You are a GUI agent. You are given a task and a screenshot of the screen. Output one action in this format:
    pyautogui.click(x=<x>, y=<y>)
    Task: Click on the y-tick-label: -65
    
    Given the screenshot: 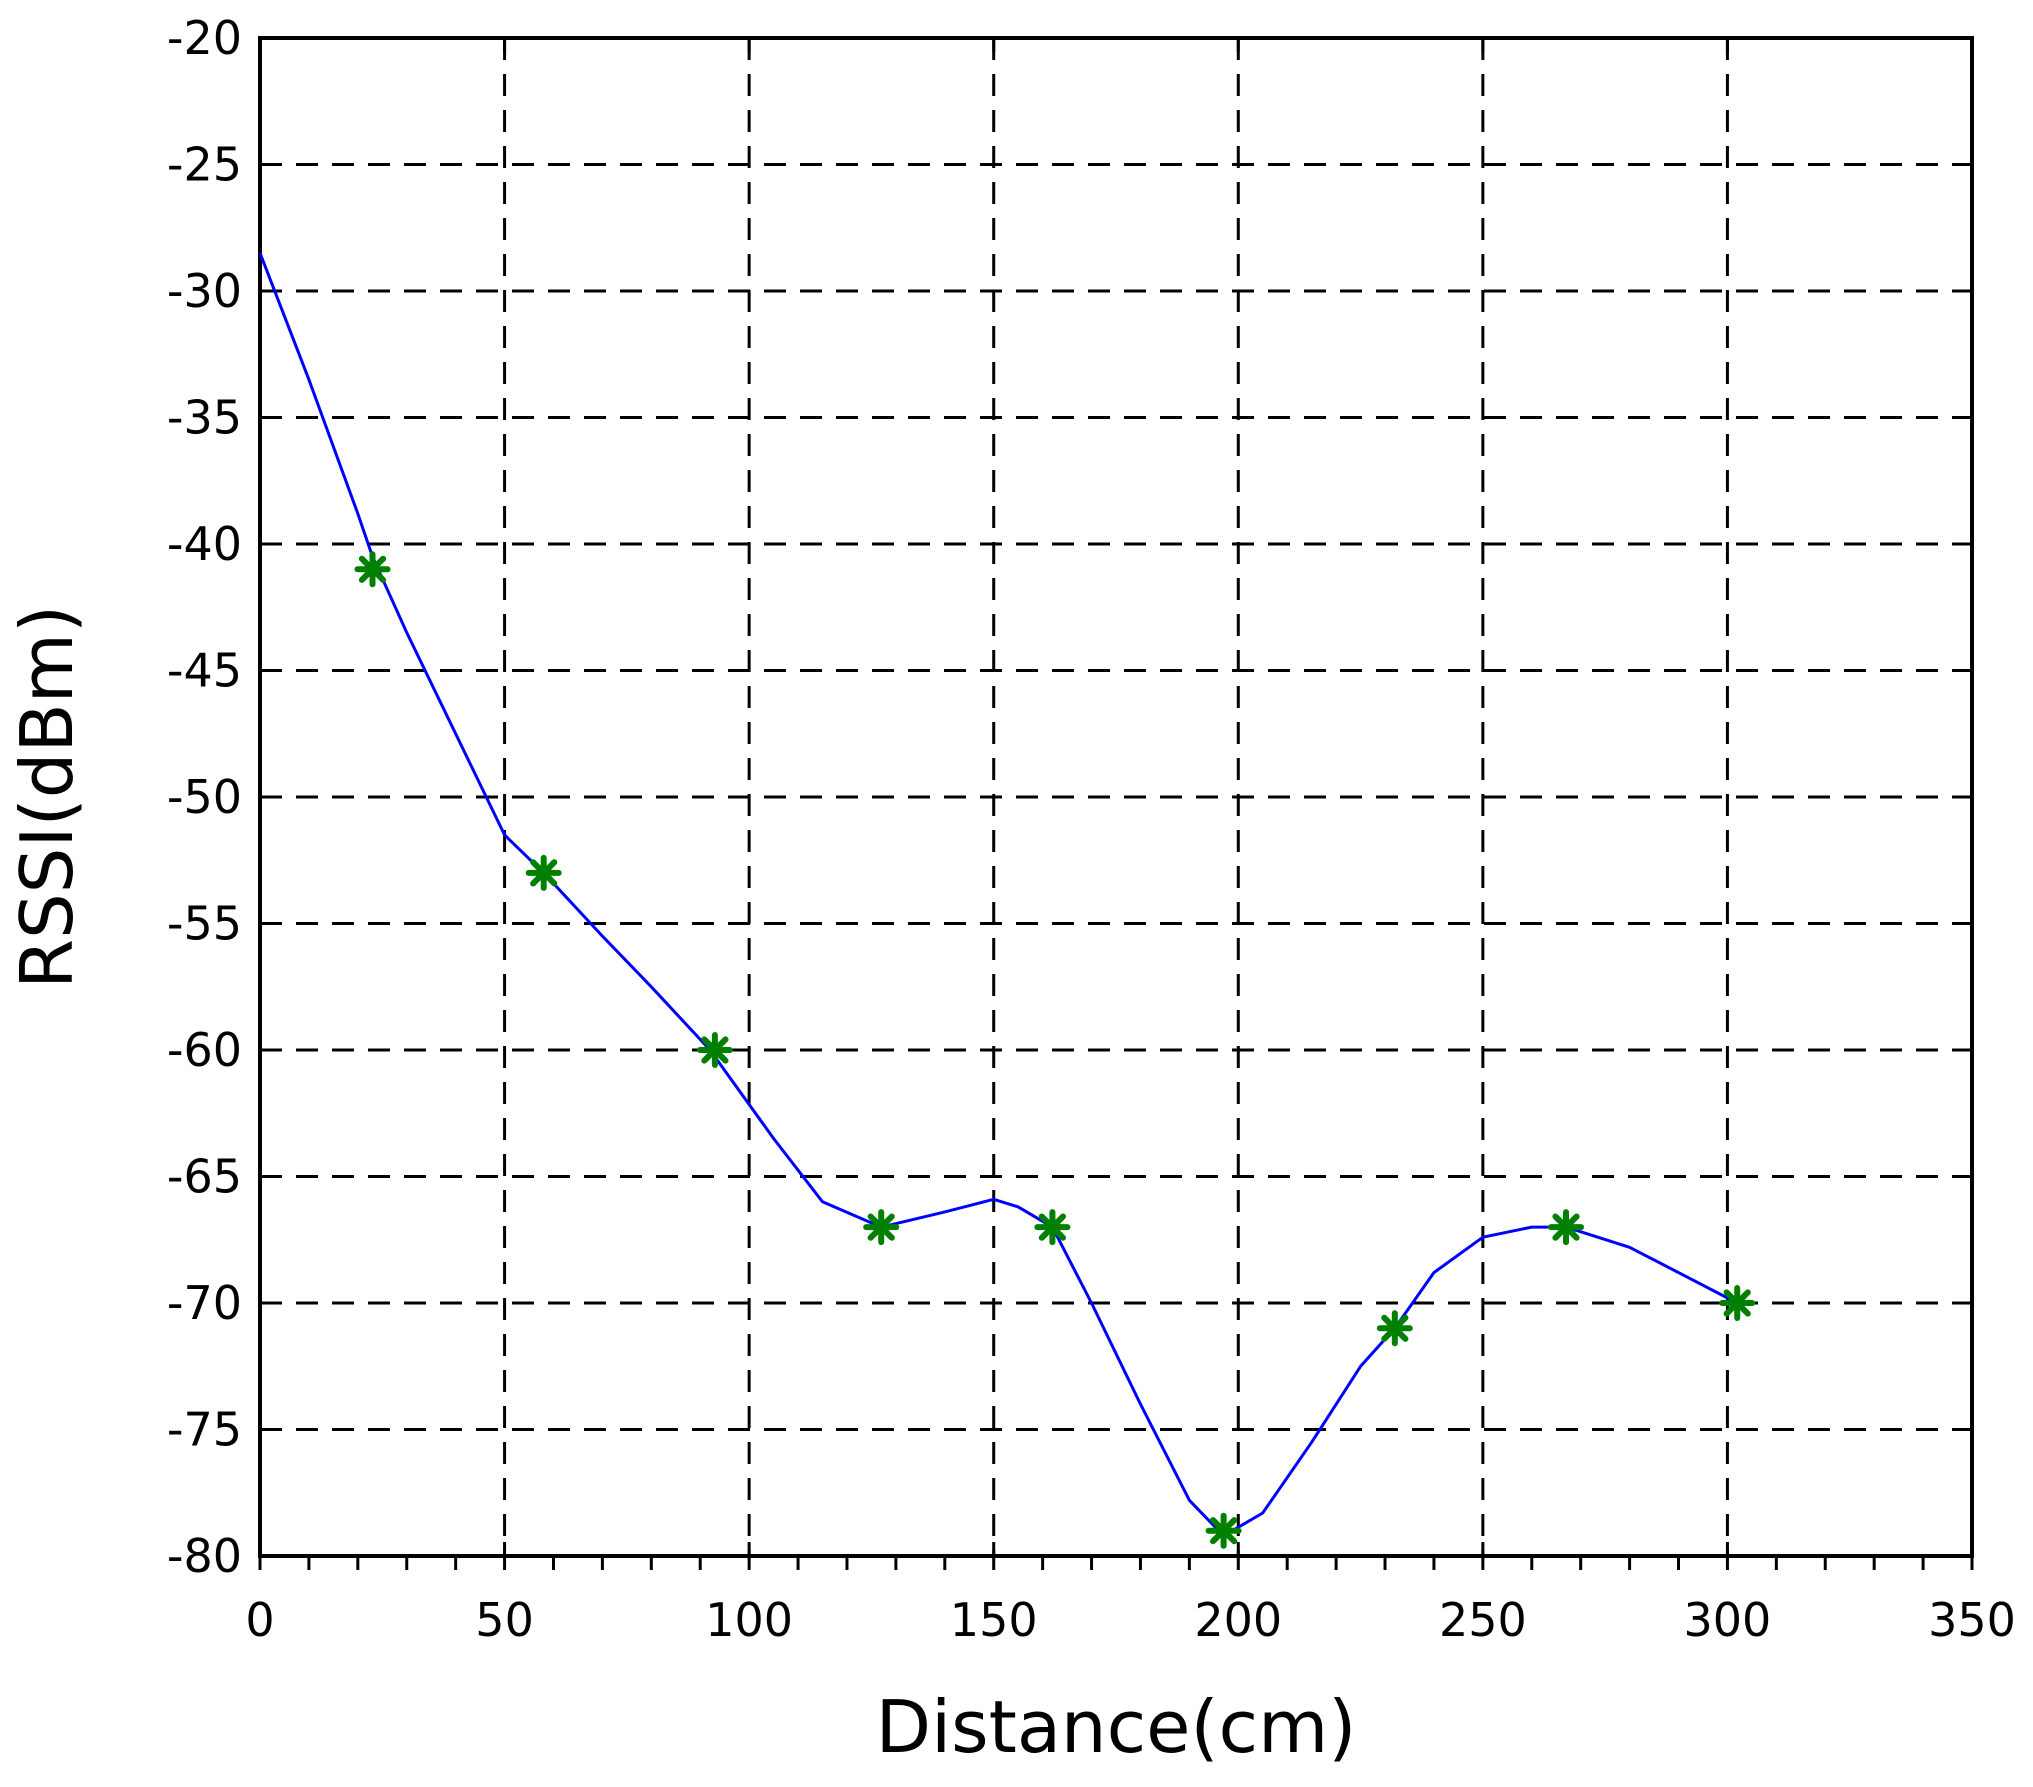 What is the action you would take?
    pyautogui.click(x=204, y=1177)
    